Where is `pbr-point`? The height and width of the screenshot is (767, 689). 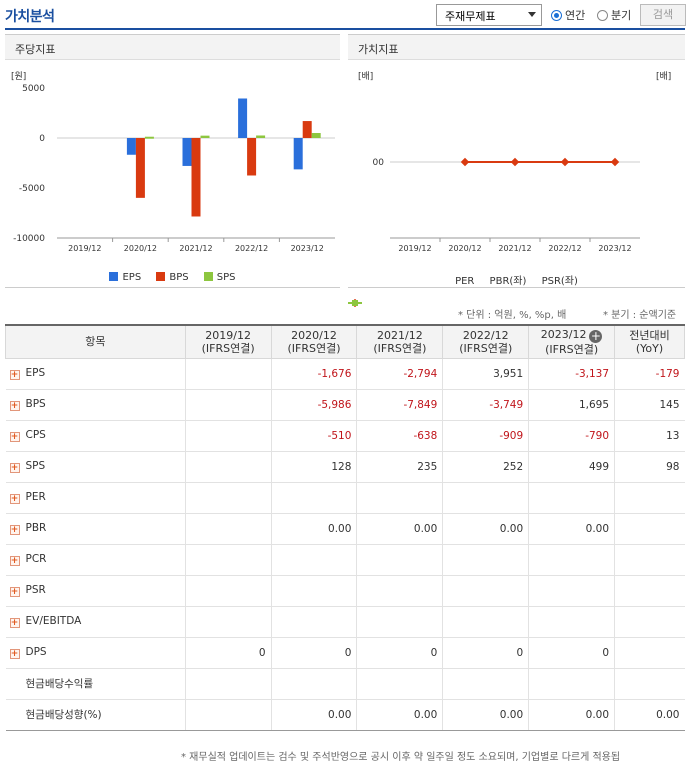 pbr-point is located at coordinates (565, 162).